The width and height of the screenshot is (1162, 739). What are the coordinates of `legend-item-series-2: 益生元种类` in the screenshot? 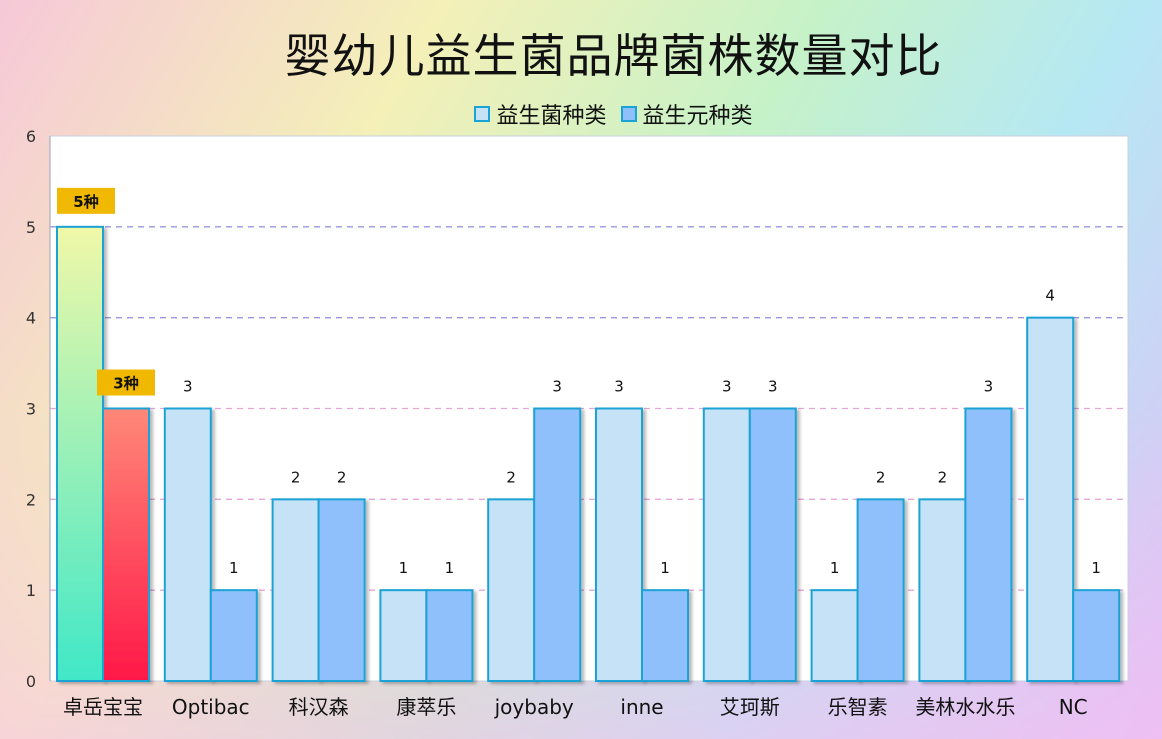 It's located at (686, 114).